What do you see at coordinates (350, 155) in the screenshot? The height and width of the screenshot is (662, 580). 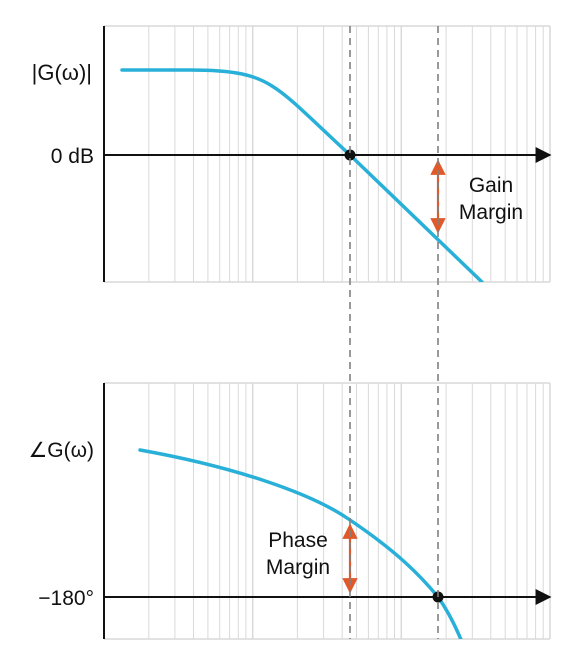 I see `gain-crossover-point` at bounding box center [350, 155].